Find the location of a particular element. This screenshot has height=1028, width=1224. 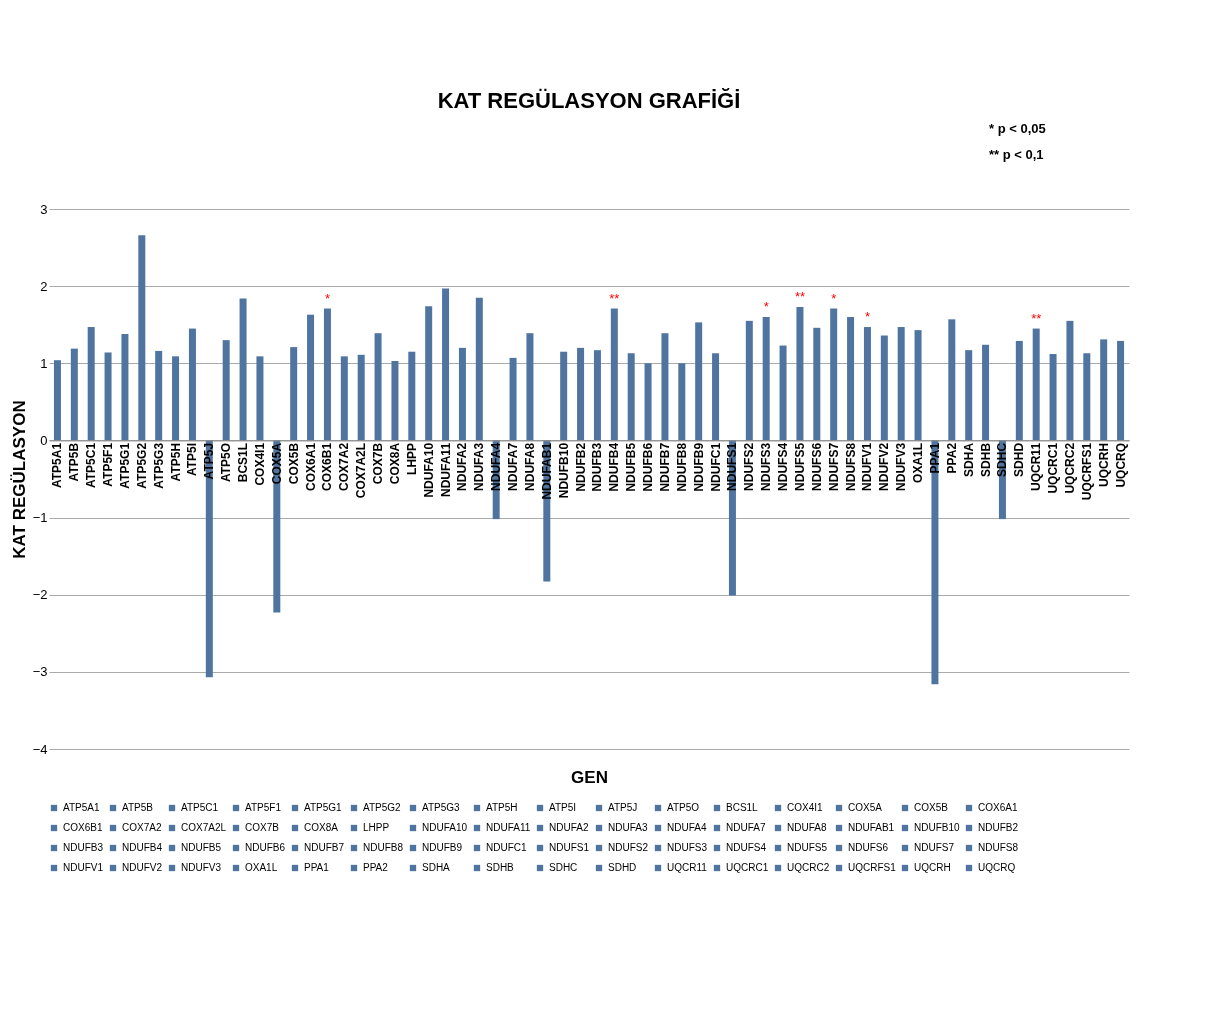

legend-label: ATP5F1 is located at coordinates (263, 807).